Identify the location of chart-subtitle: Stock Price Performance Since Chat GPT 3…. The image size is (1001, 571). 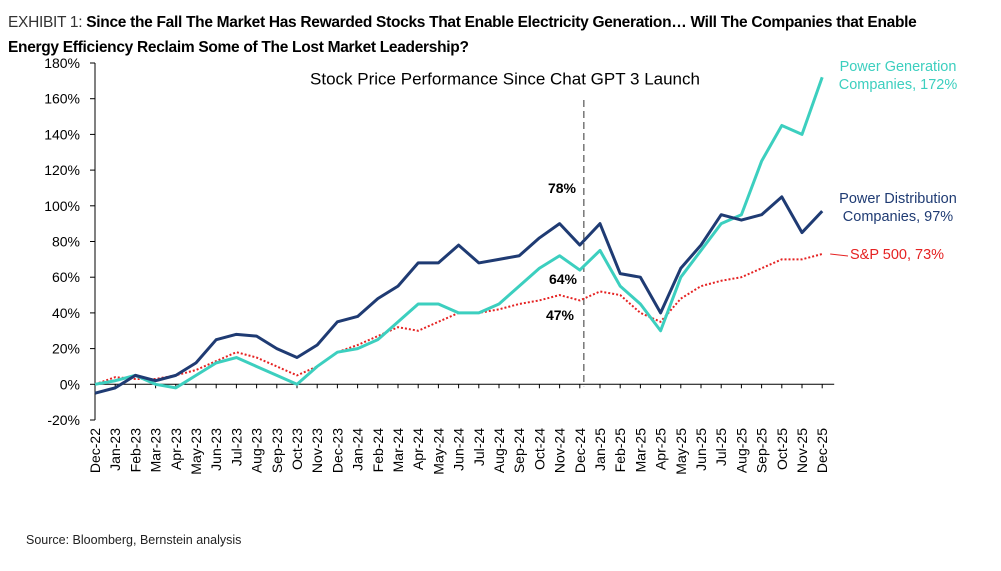
(505, 78).